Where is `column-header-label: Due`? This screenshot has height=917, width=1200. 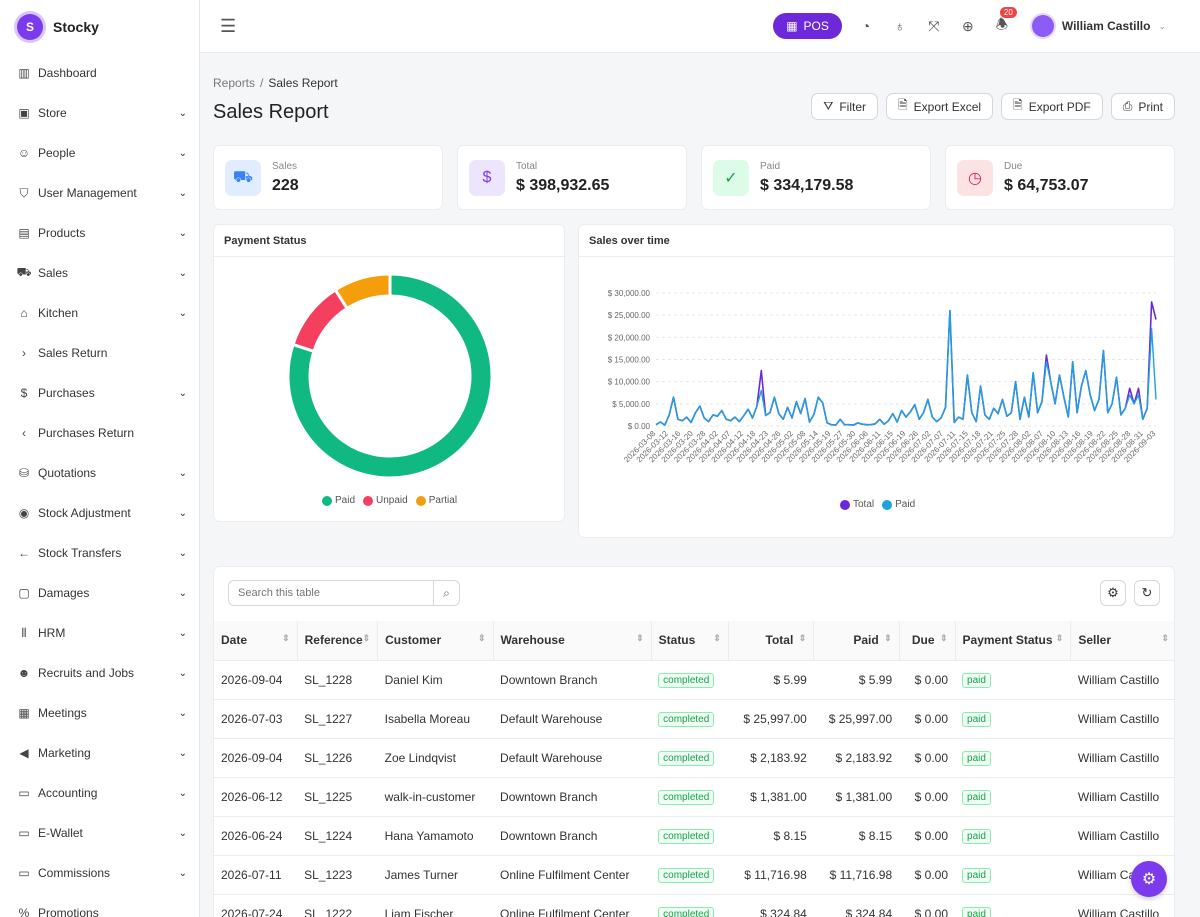
column-header-label: Due is located at coordinates (923, 640).